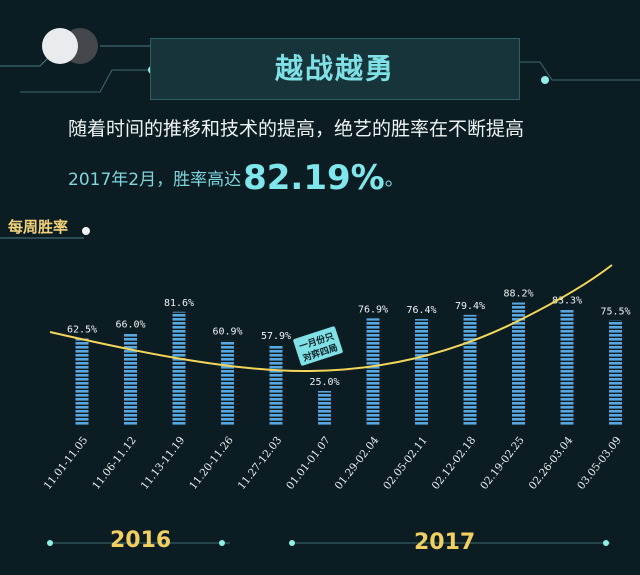 The height and width of the screenshot is (575, 640). I want to click on category-label: 02.05-02.11, so click(405, 463).